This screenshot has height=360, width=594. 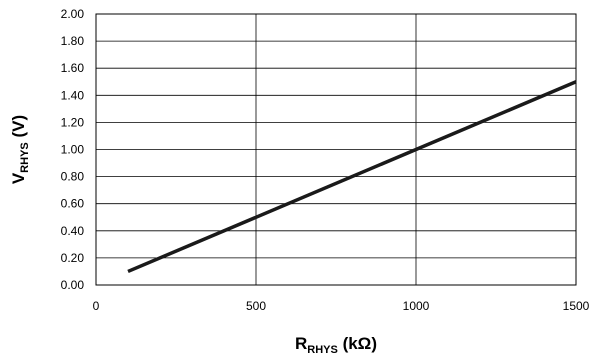 I want to click on y-axis-title: VRHYS (V), so click(x=20, y=149).